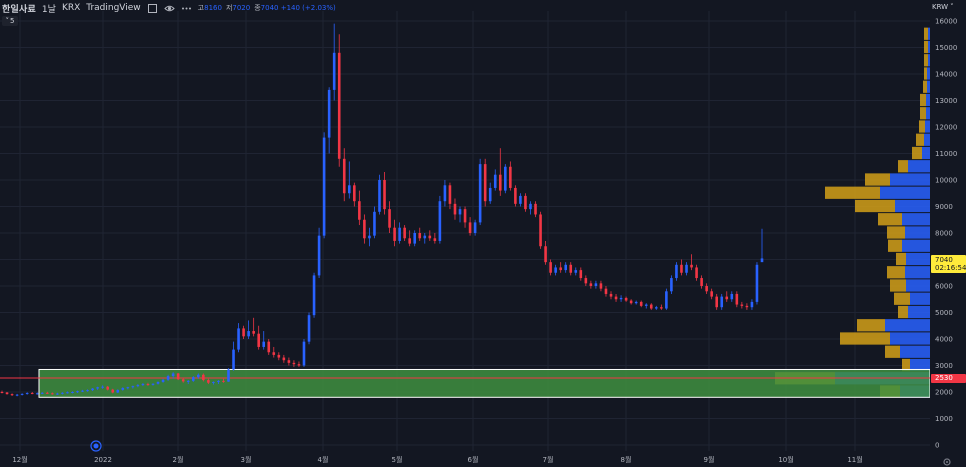 The image size is (966, 467). Describe the element at coordinates (295, 8) in the screenshot. I see `ohlc-close: 종7040 +140 (+2.03%)` at that location.